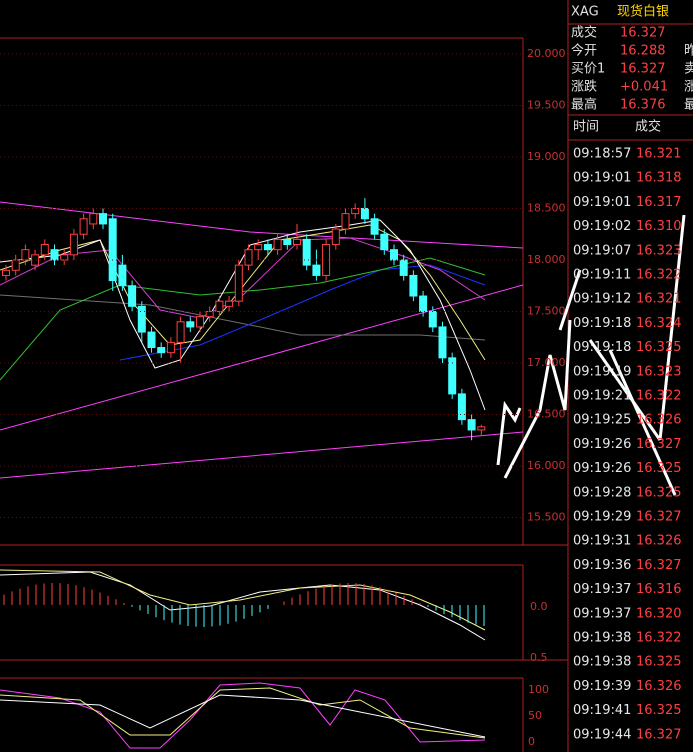 The image size is (693, 752). What do you see at coordinates (688, 51) in the screenshot?
I see `quote-extra: 昨` at bounding box center [688, 51].